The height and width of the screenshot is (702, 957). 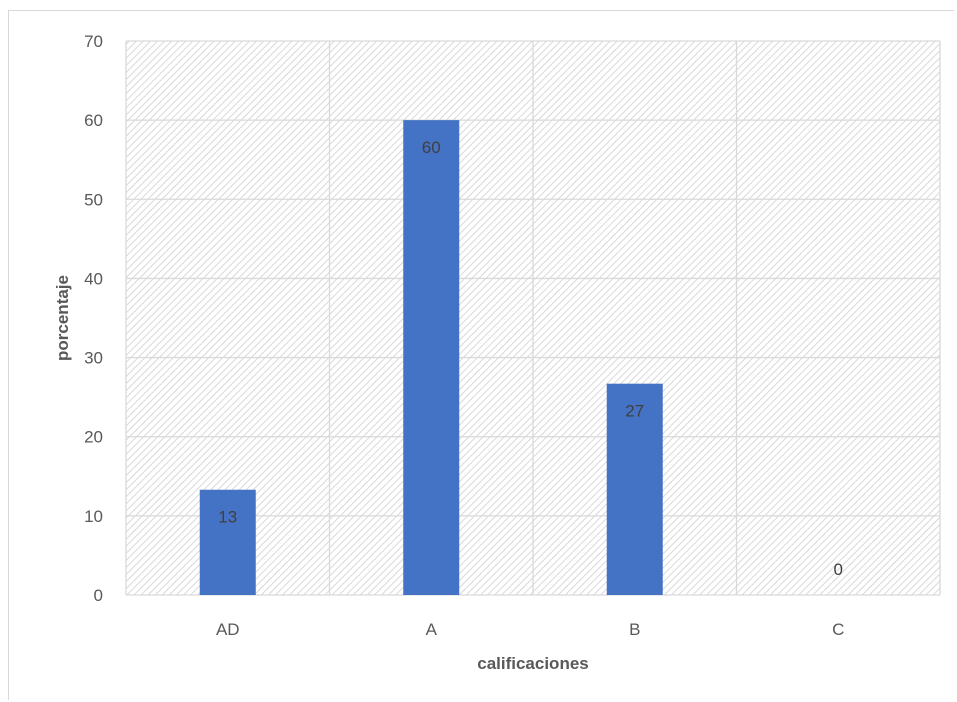 What do you see at coordinates (93, 437) in the screenshot?
I see `y-tick-label: 20` at bounding box center [93, 437].